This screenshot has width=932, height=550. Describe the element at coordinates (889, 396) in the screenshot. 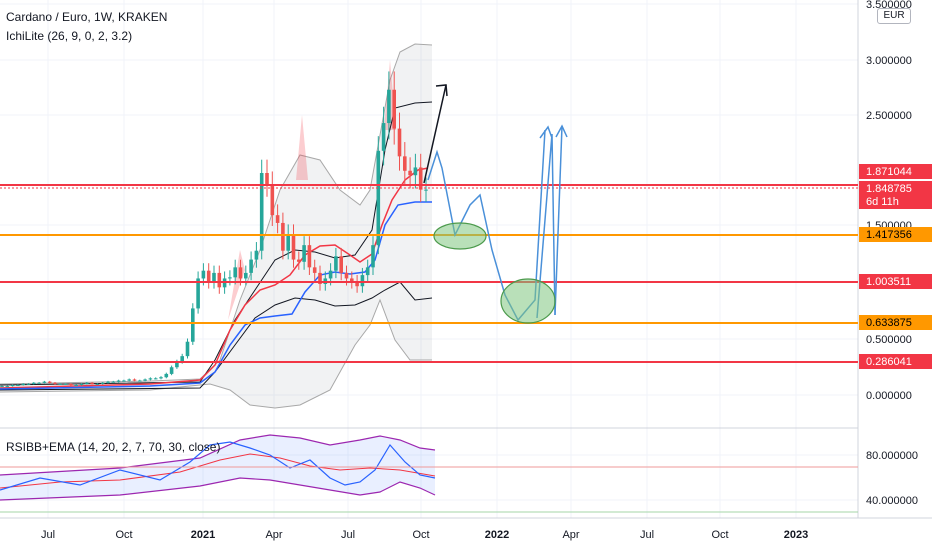

I see `price-tick-label: 0.000000` at that location.